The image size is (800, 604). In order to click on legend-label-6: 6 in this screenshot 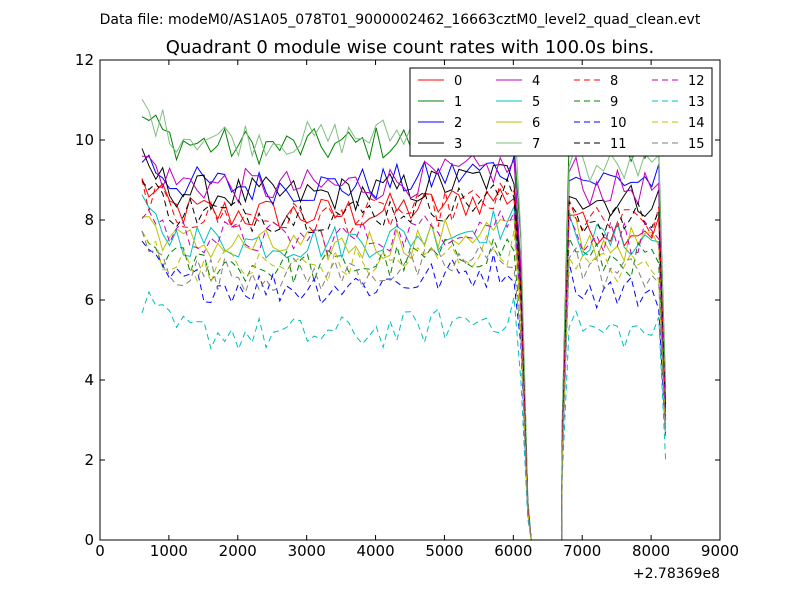, I will do `click(536, 123)`.